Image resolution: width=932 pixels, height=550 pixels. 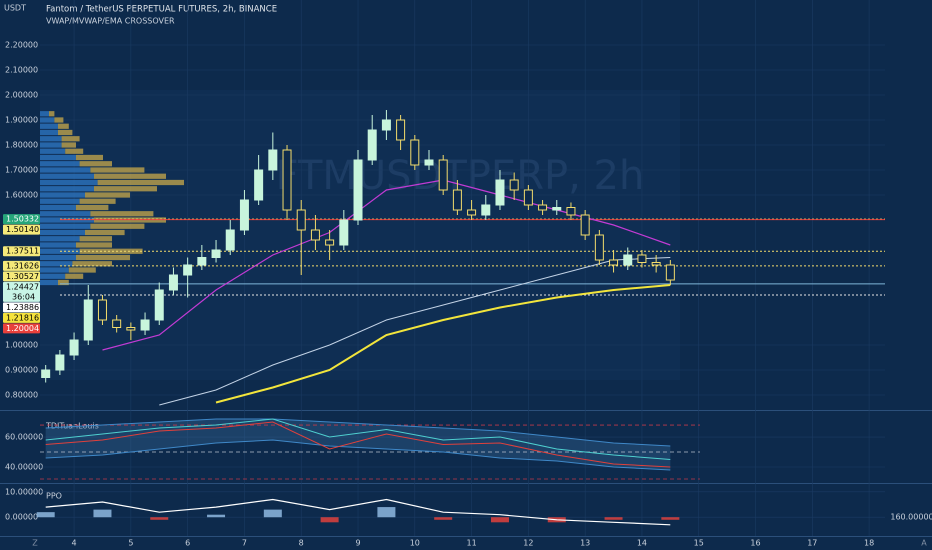 I want to click on y-tick-label: 0.90000, so click(x=21, y=370).